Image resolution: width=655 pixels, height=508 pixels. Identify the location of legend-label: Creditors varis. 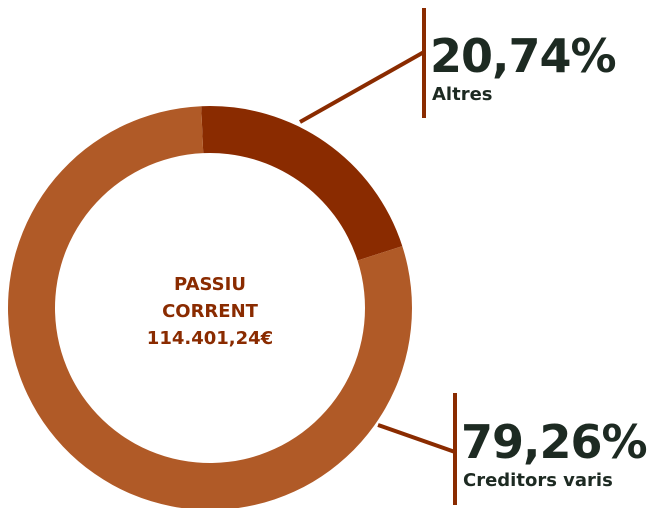
(538, 480).